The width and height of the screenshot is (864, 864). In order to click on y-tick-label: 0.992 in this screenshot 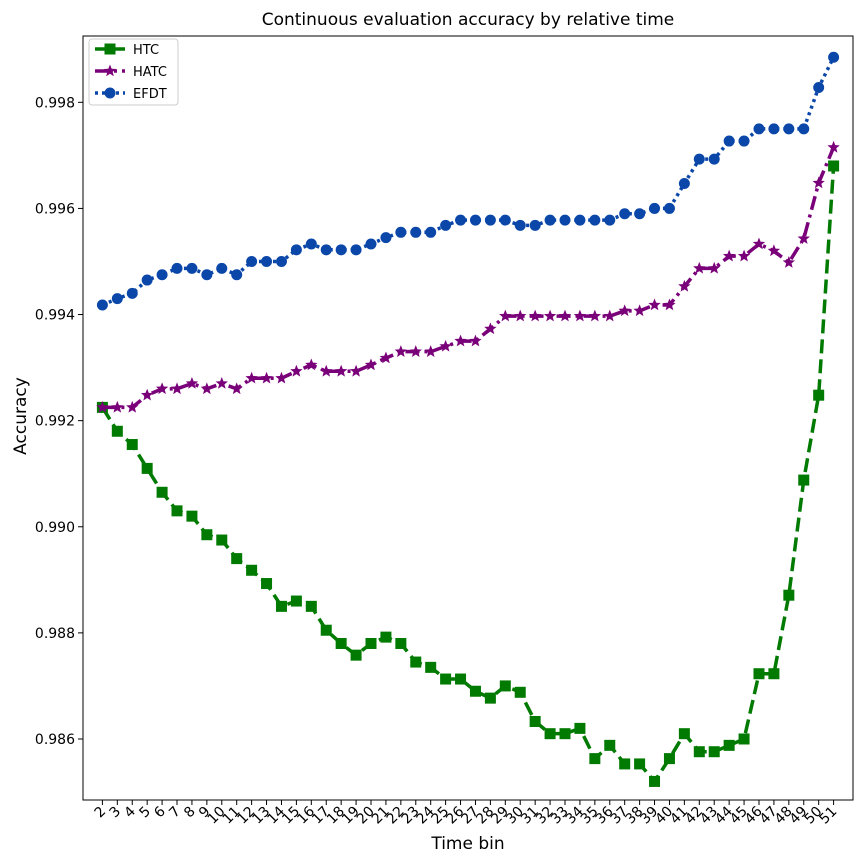, I will do `click(55, 422)`.